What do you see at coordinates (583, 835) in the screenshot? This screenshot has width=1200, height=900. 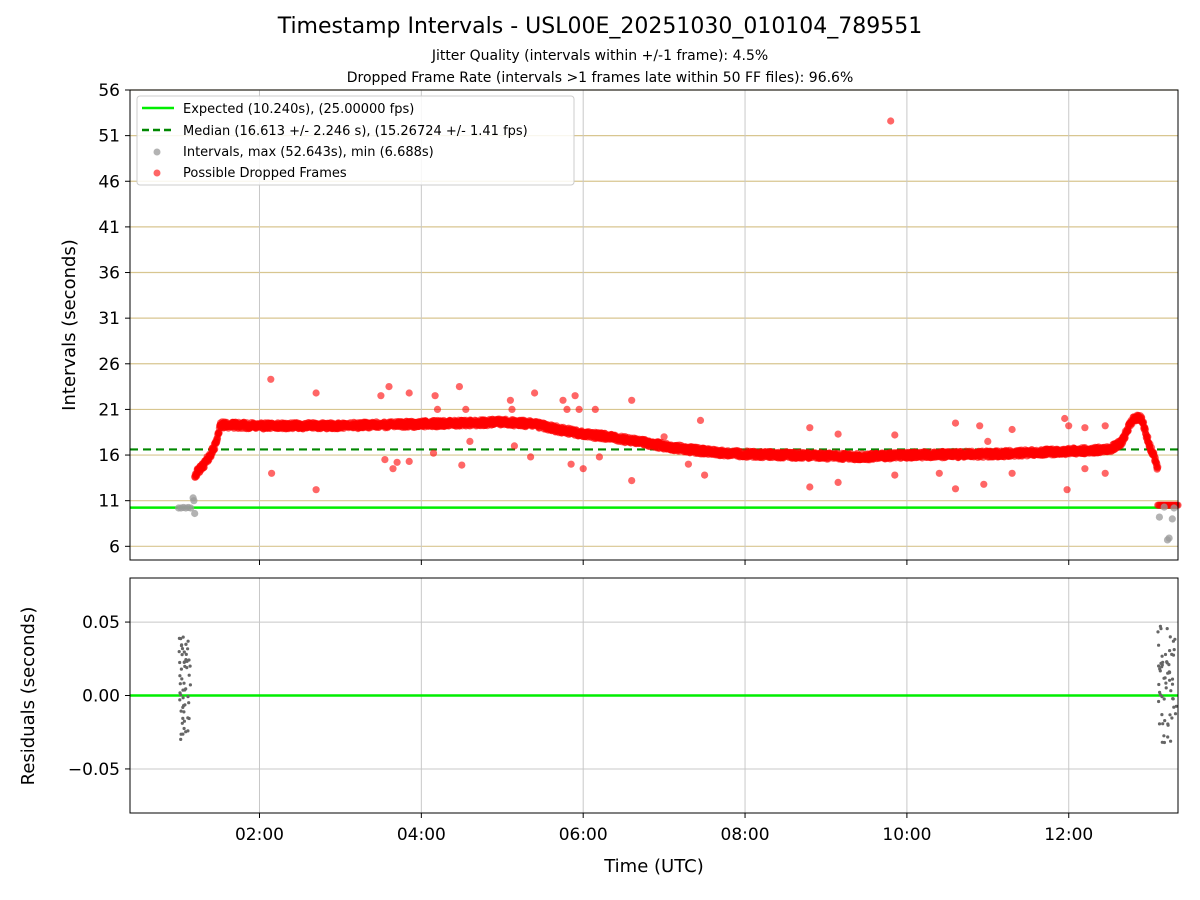 I see `time-x-tick-label: 06:00` at bounding box center [583, 835].